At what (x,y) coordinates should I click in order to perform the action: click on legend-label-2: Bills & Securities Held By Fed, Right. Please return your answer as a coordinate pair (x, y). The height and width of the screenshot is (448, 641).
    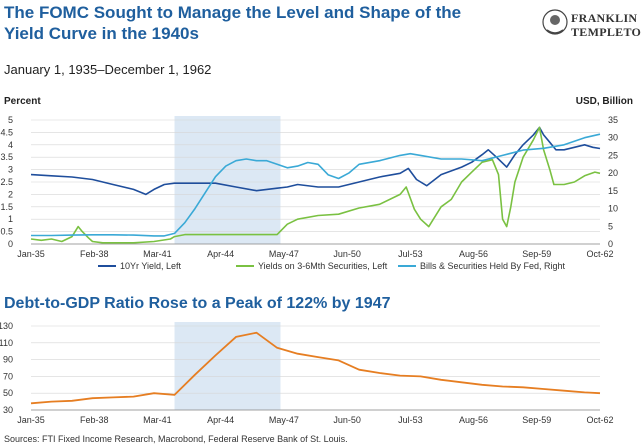
    Looking at the image, I should click on (493, 266).